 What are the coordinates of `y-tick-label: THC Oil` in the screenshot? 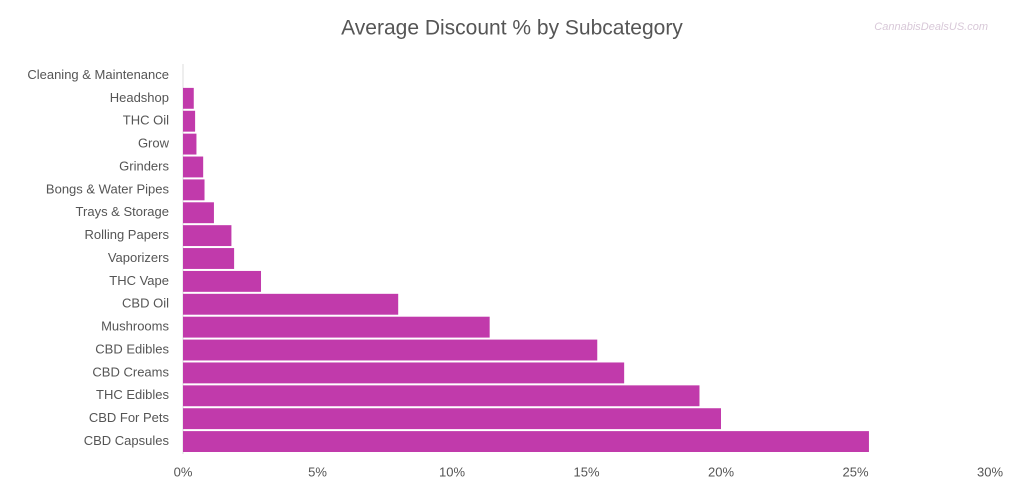 It's located at (146, 120).